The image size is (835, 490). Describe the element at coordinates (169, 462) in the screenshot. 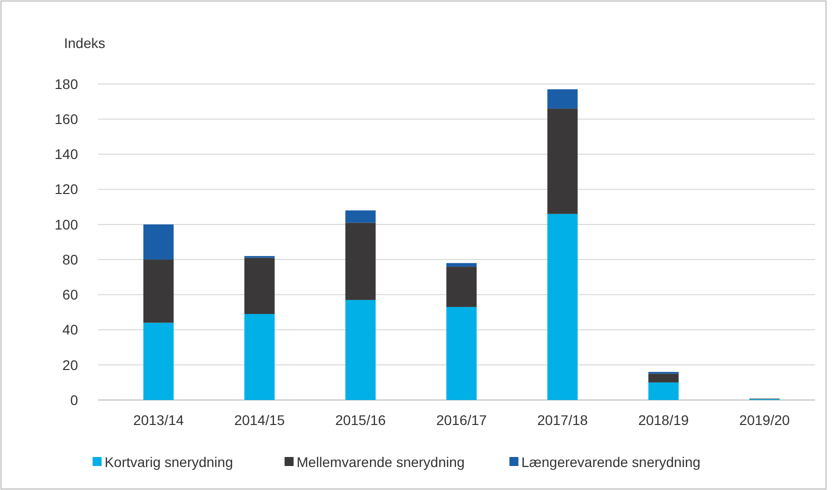

I see `legend-label: Kortvarig snerydning` at that location.